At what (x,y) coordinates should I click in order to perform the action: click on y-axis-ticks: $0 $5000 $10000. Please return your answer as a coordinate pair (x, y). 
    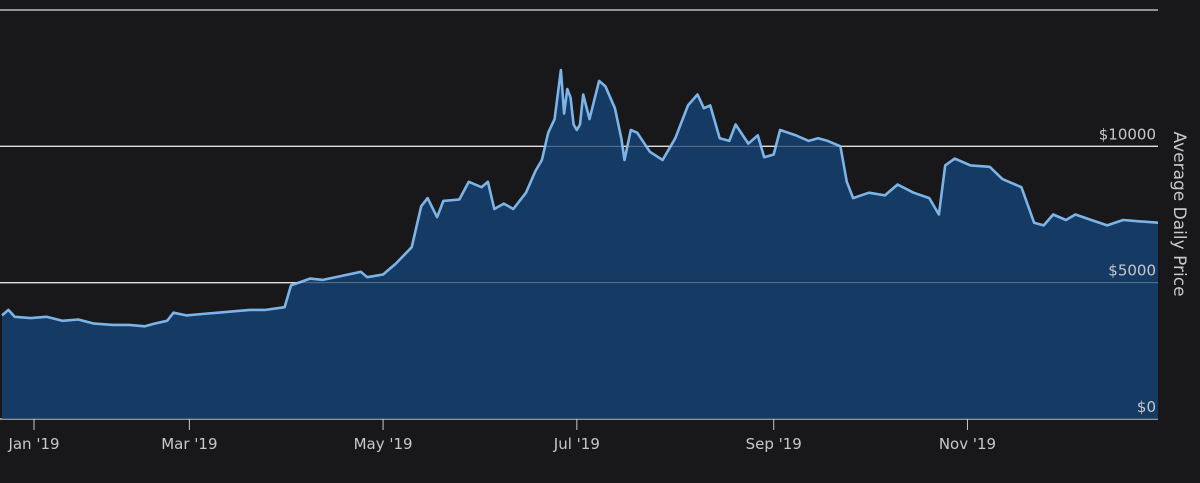
    Looking at the image, I should click on (1127, 270).